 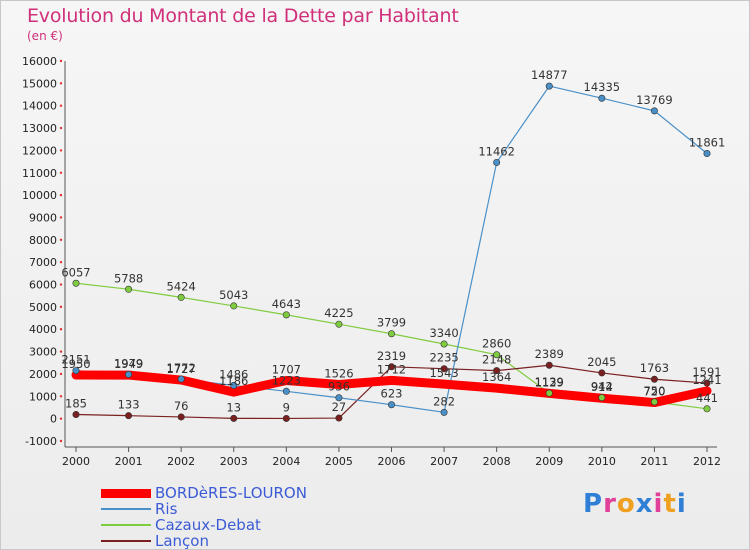 I want to click on x-tick-label: 2003, so click(x=234, y=461).